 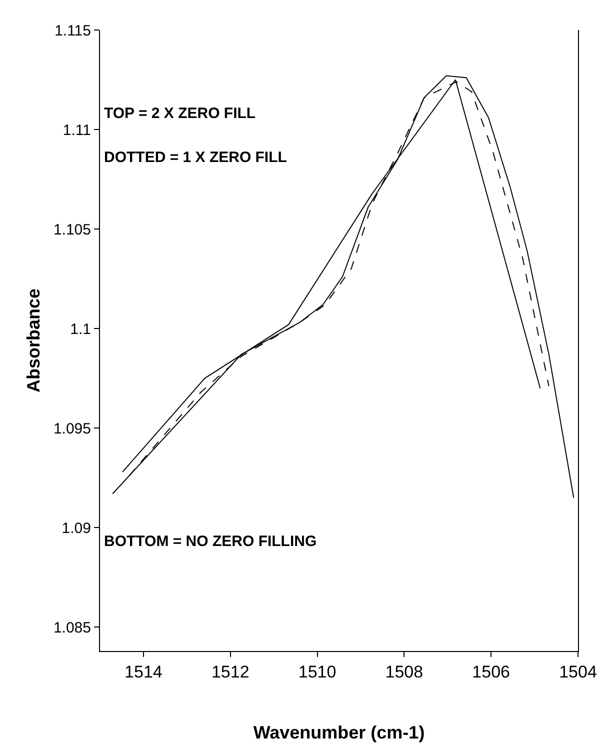 What do you see at coordinates (339, 732) in the screenshot?
I see `x-axis-title: Wavenumber (cm-1)` at bounding box center [339, 732].